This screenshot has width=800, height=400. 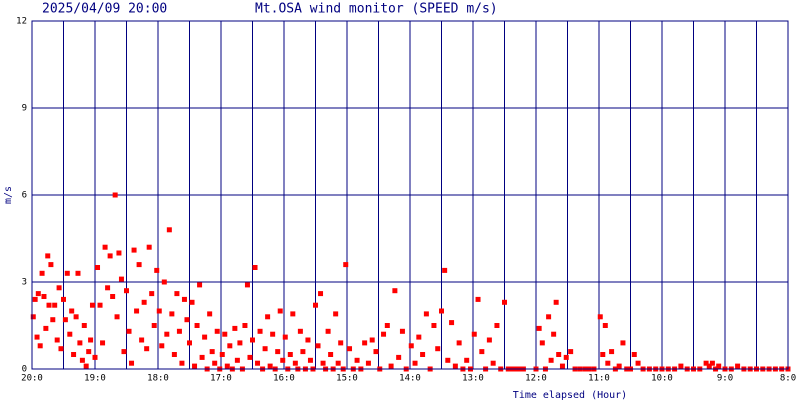 What do you see at coordinates (570, 395) in the screenshot?
I see `x-axis-label: Time elapsed (Hour)` at bounding box center [570, 395].